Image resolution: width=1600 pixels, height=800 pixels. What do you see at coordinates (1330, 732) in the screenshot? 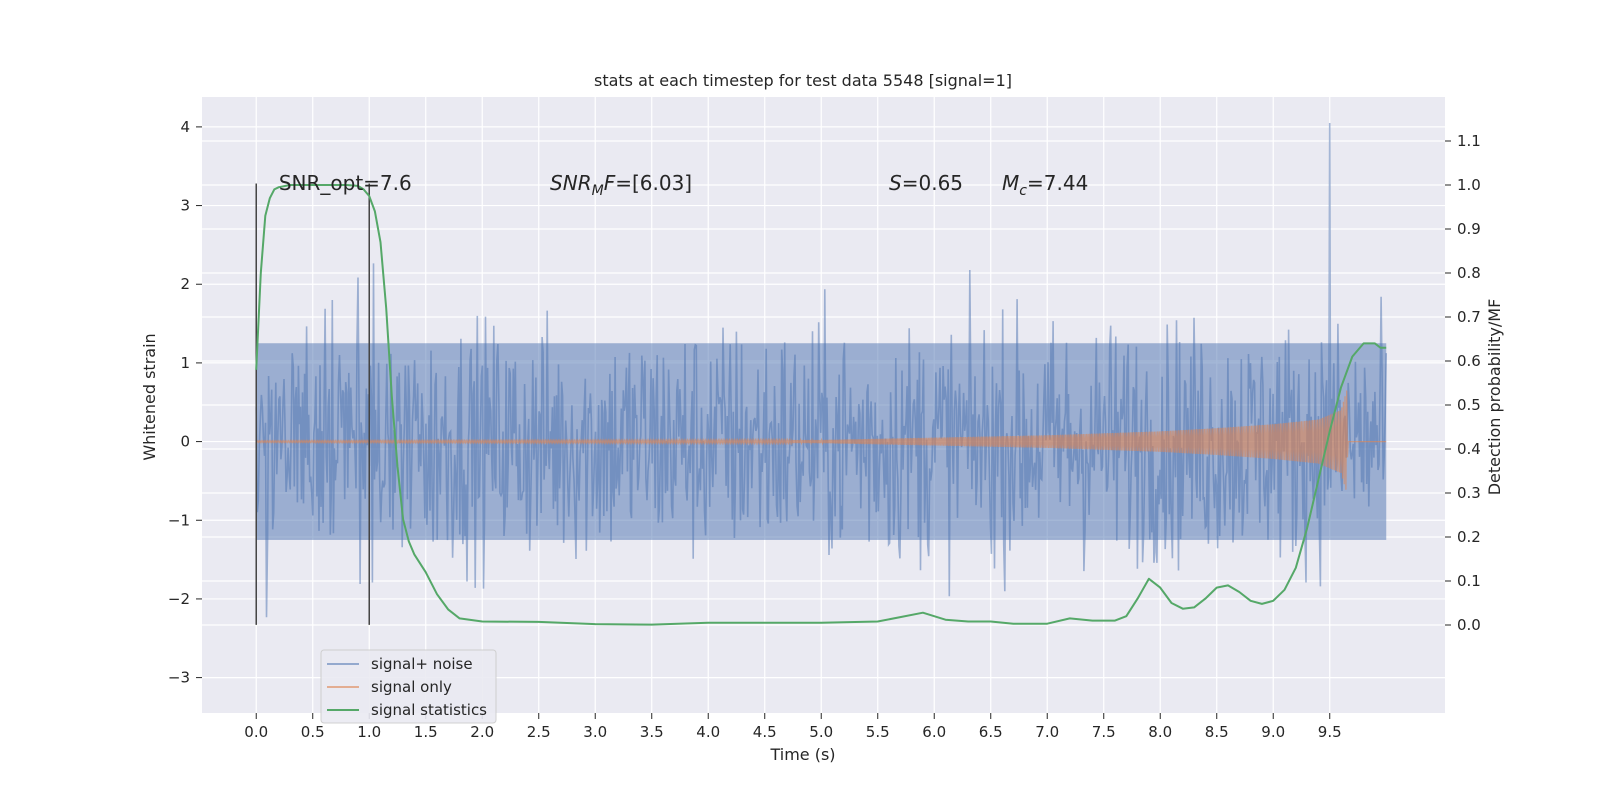
I see `x-tick-label: 9.5` at bounding box center [1330, 732].